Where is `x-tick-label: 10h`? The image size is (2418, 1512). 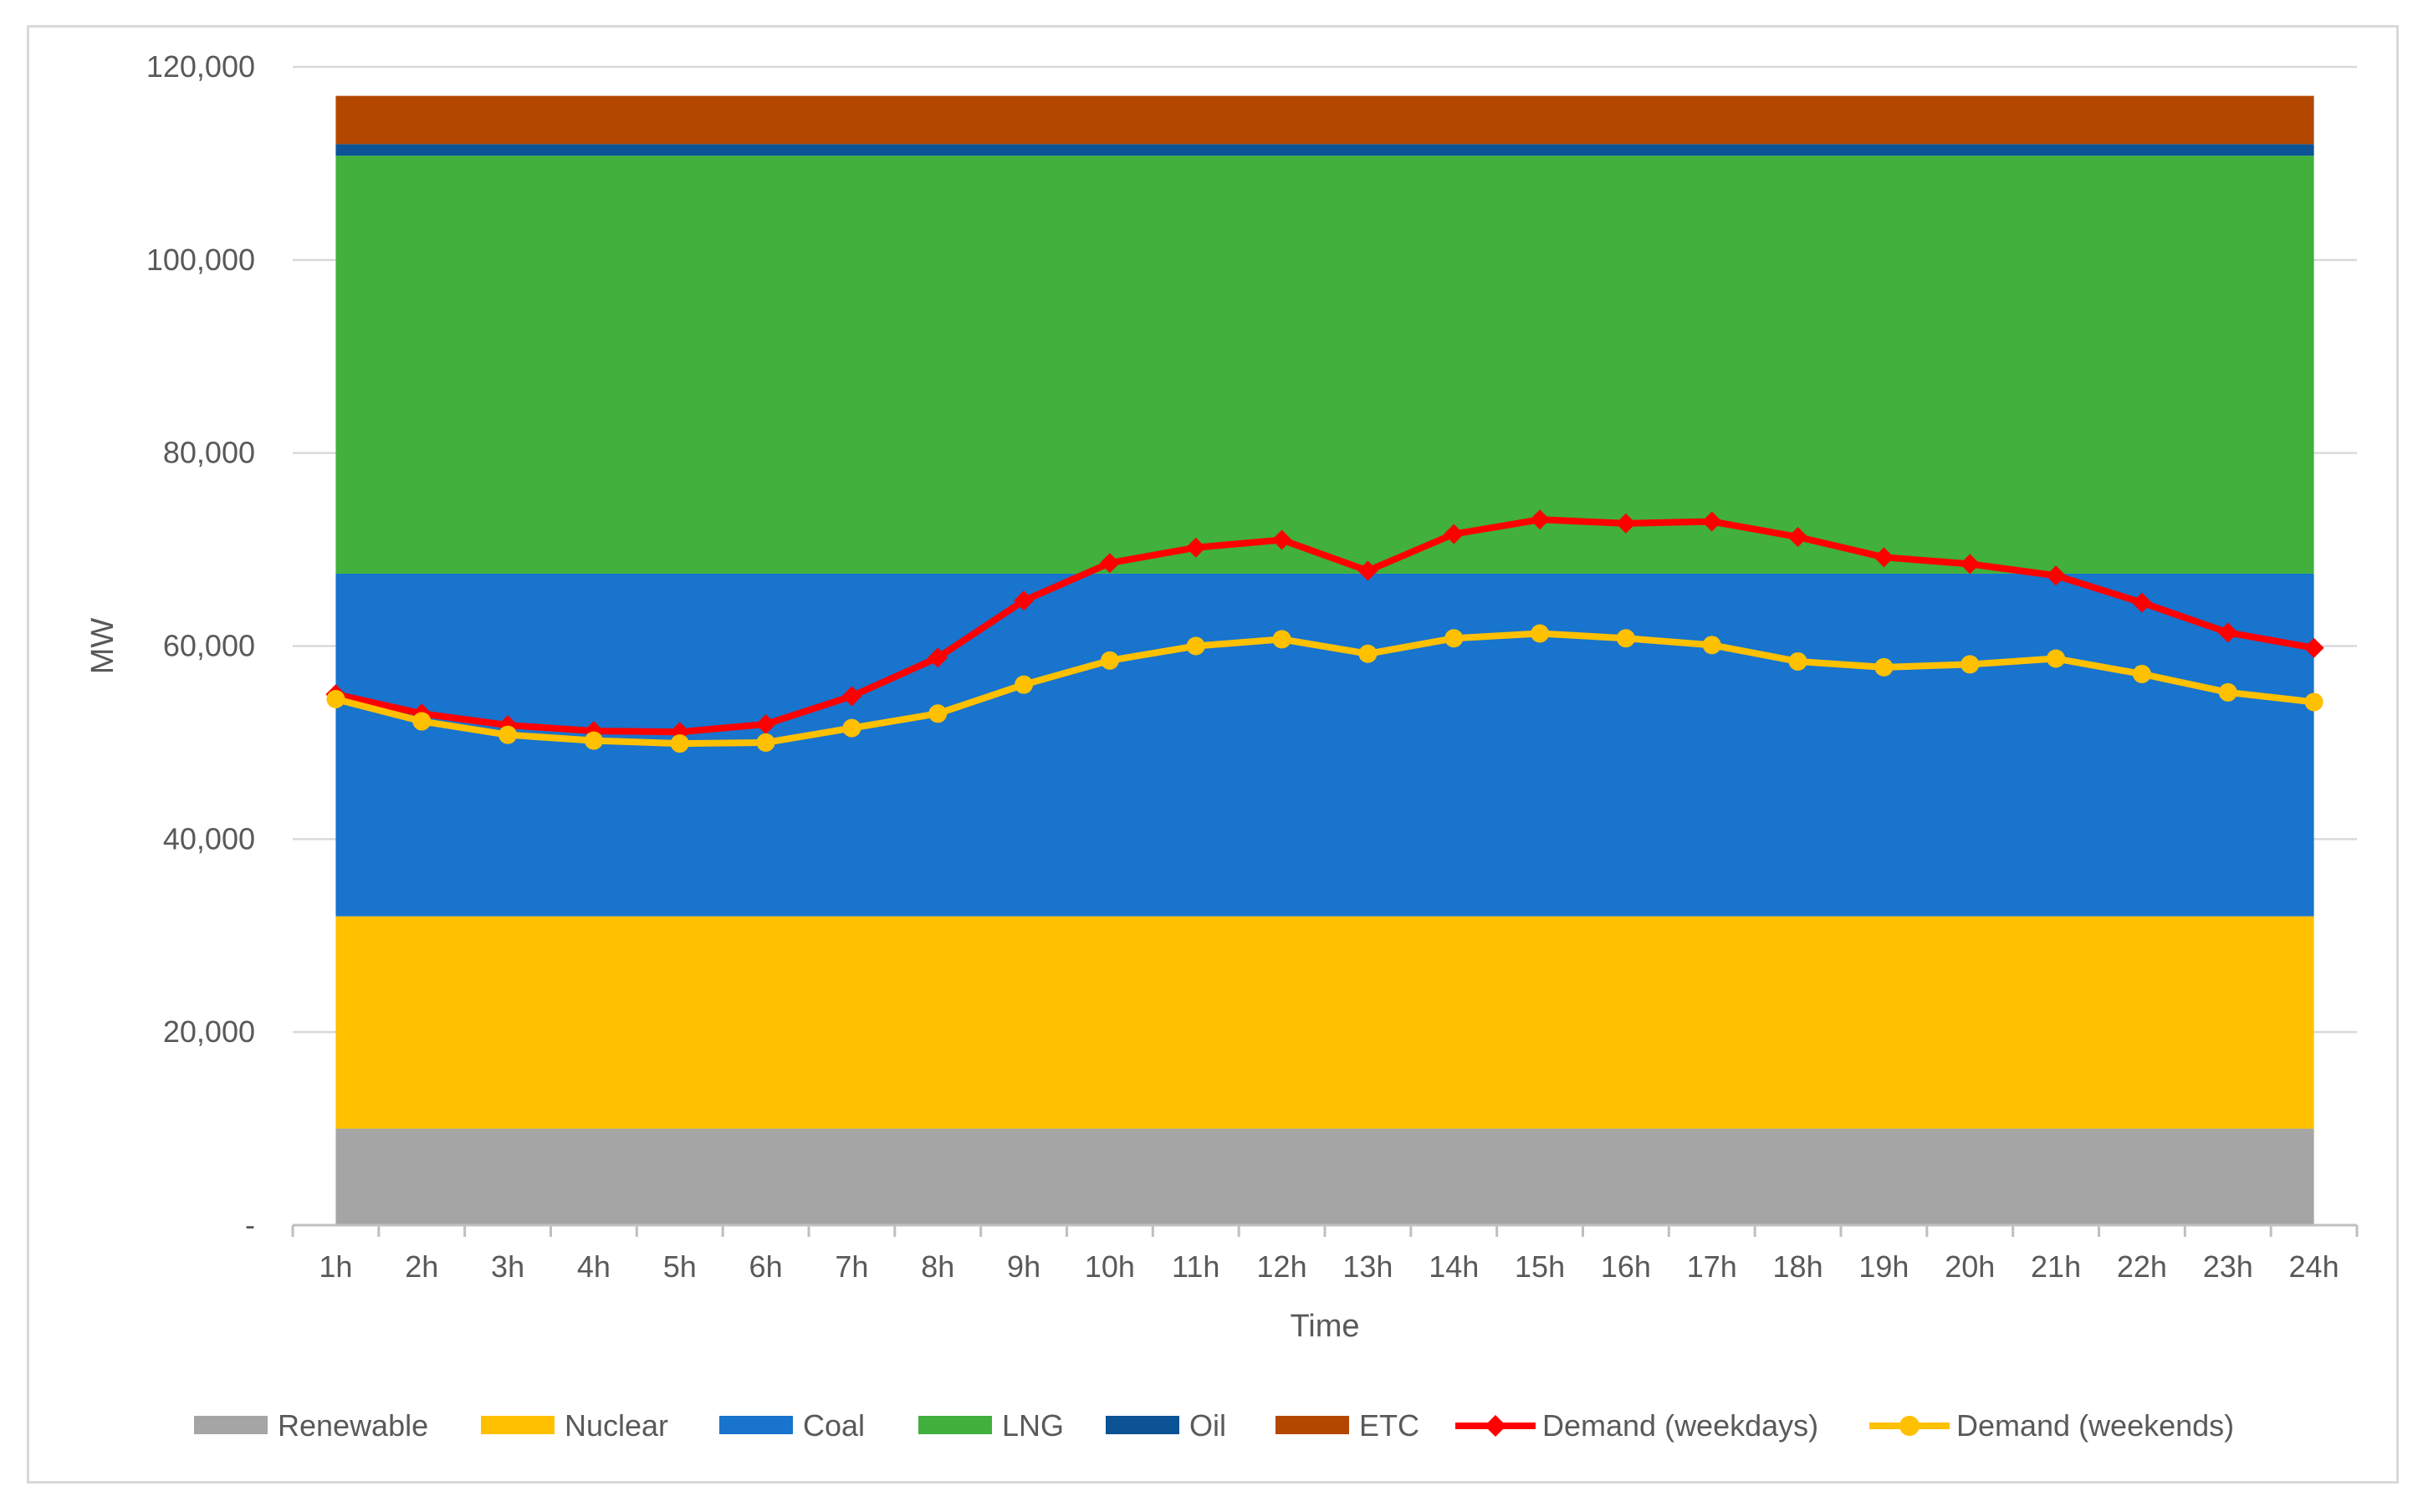 x-tick-label: 10h is located at coordinates (1110, 1266).